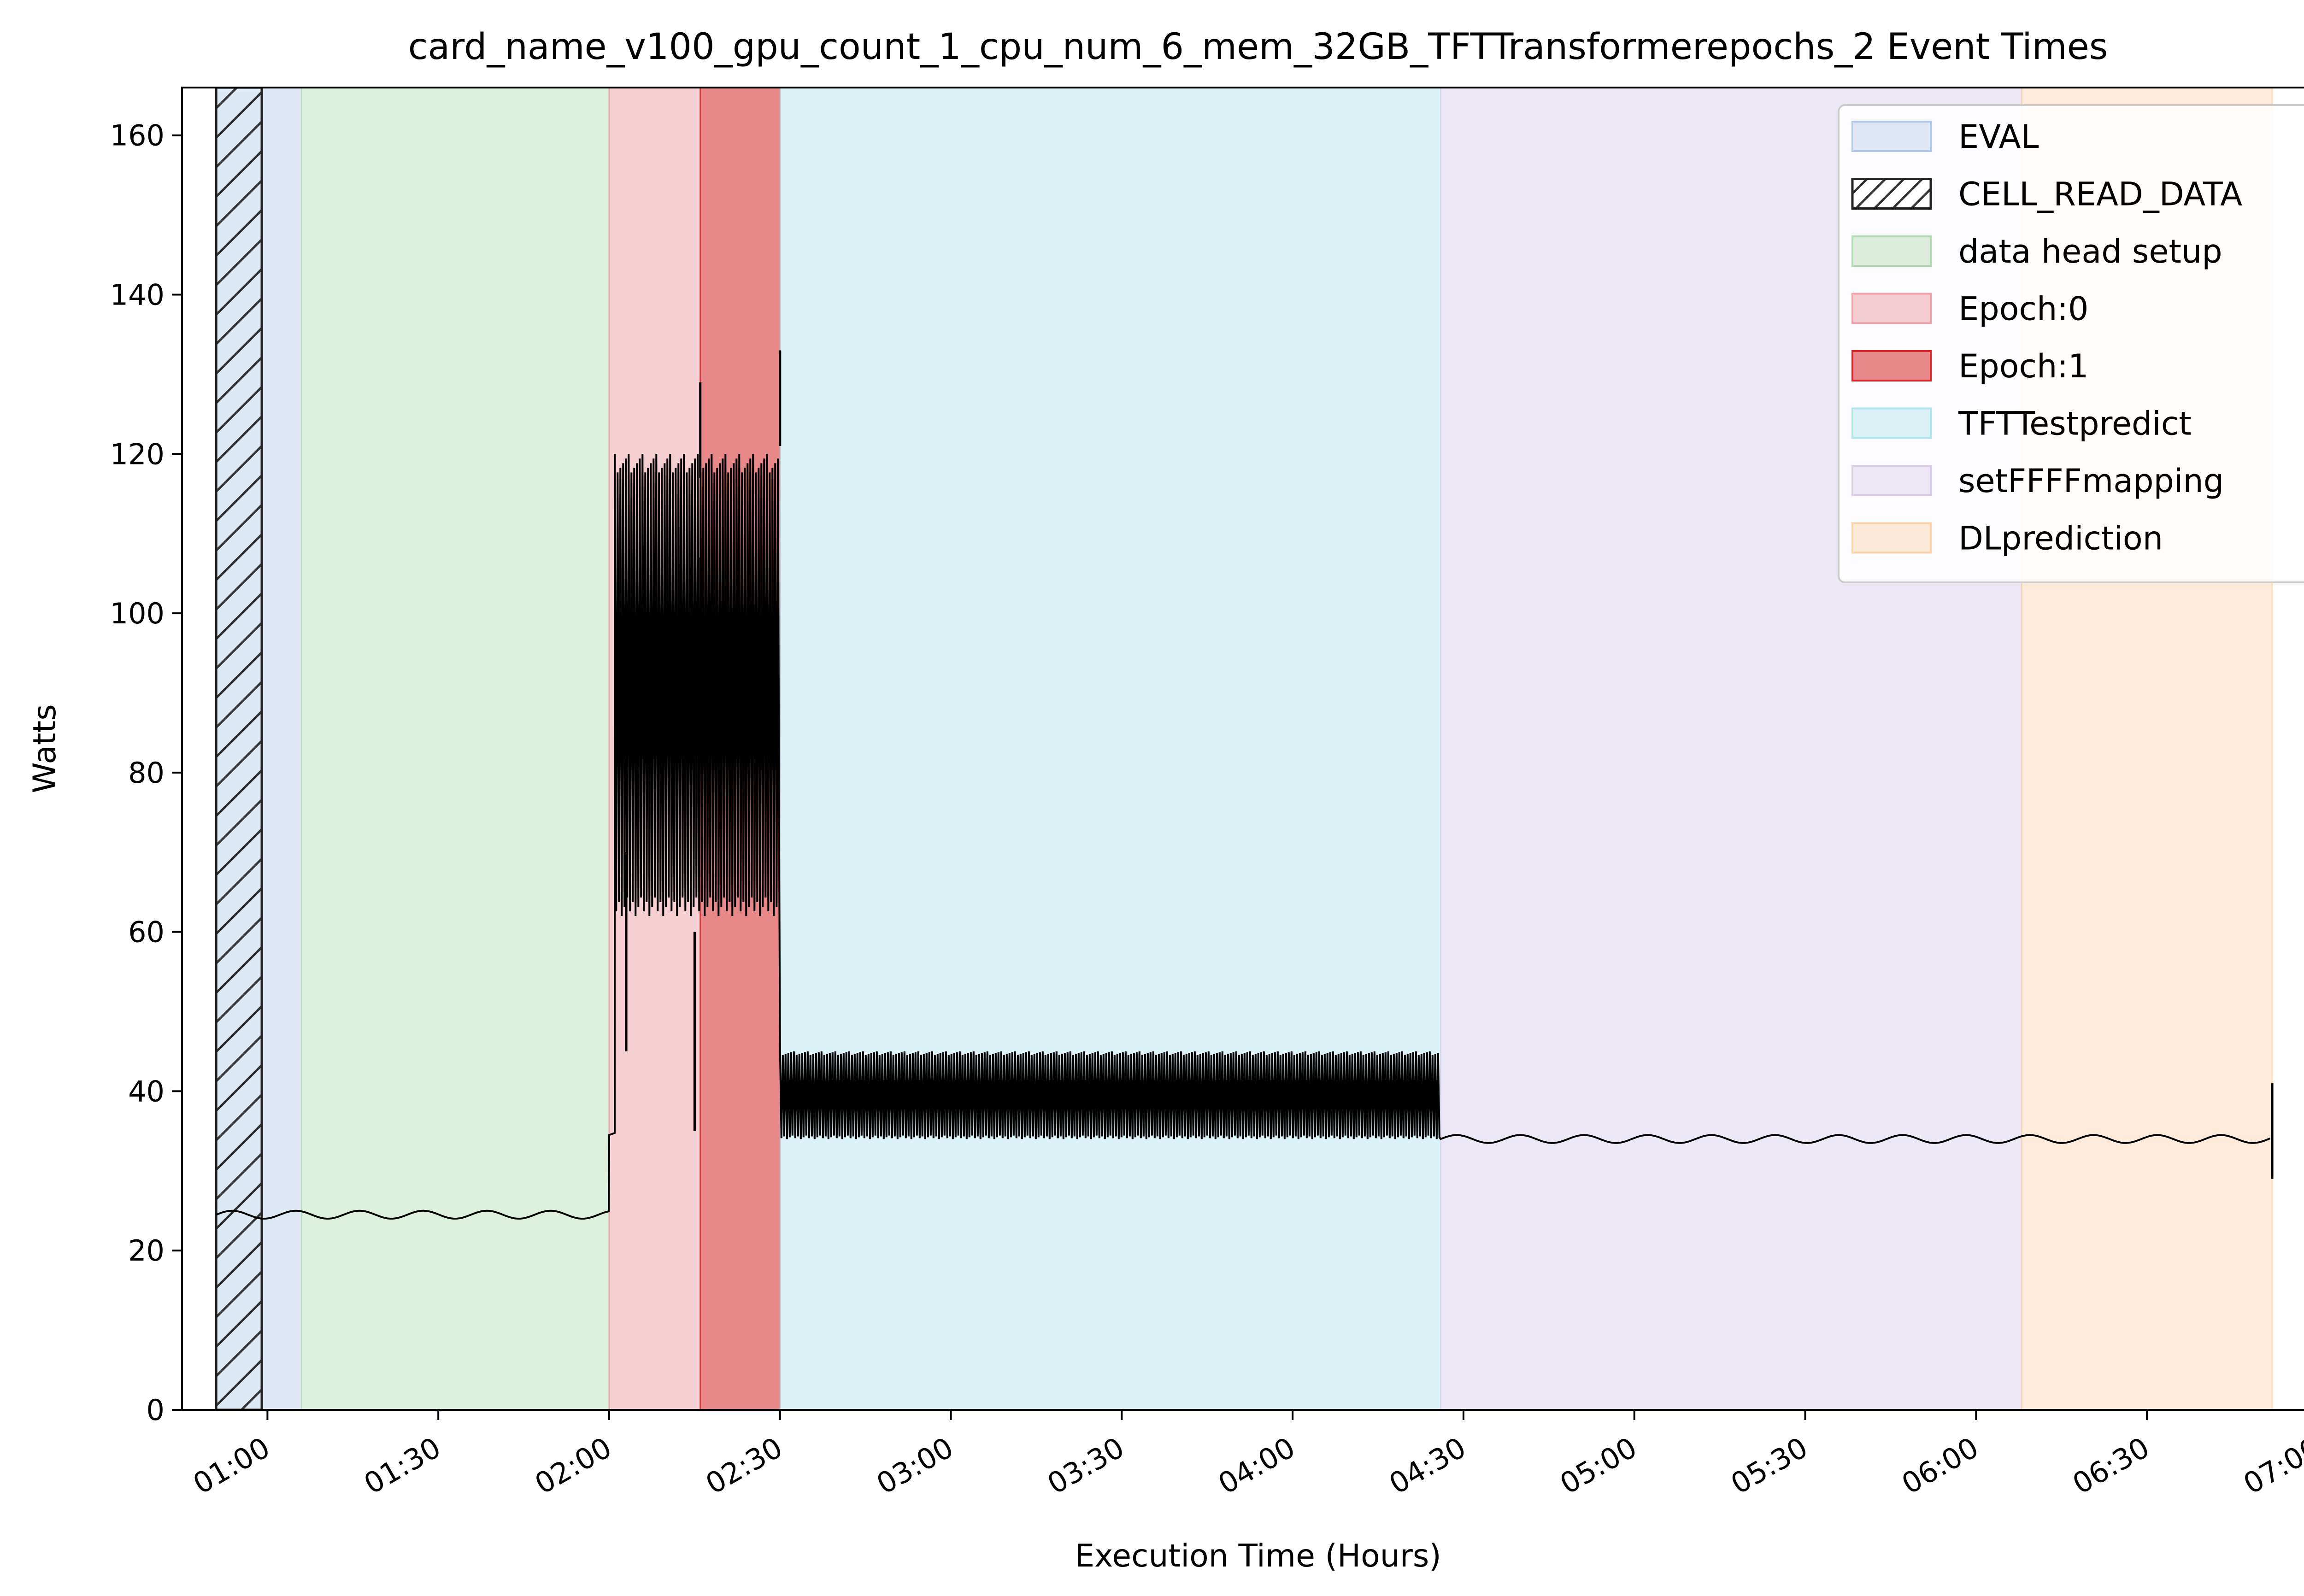 The height and width of the screenshot is (1596, 2304). What do you see at coordinates (915, 1466) in the screenshot?
I see `x-tick-label: 03:00` at bounding box center [915, 1466].